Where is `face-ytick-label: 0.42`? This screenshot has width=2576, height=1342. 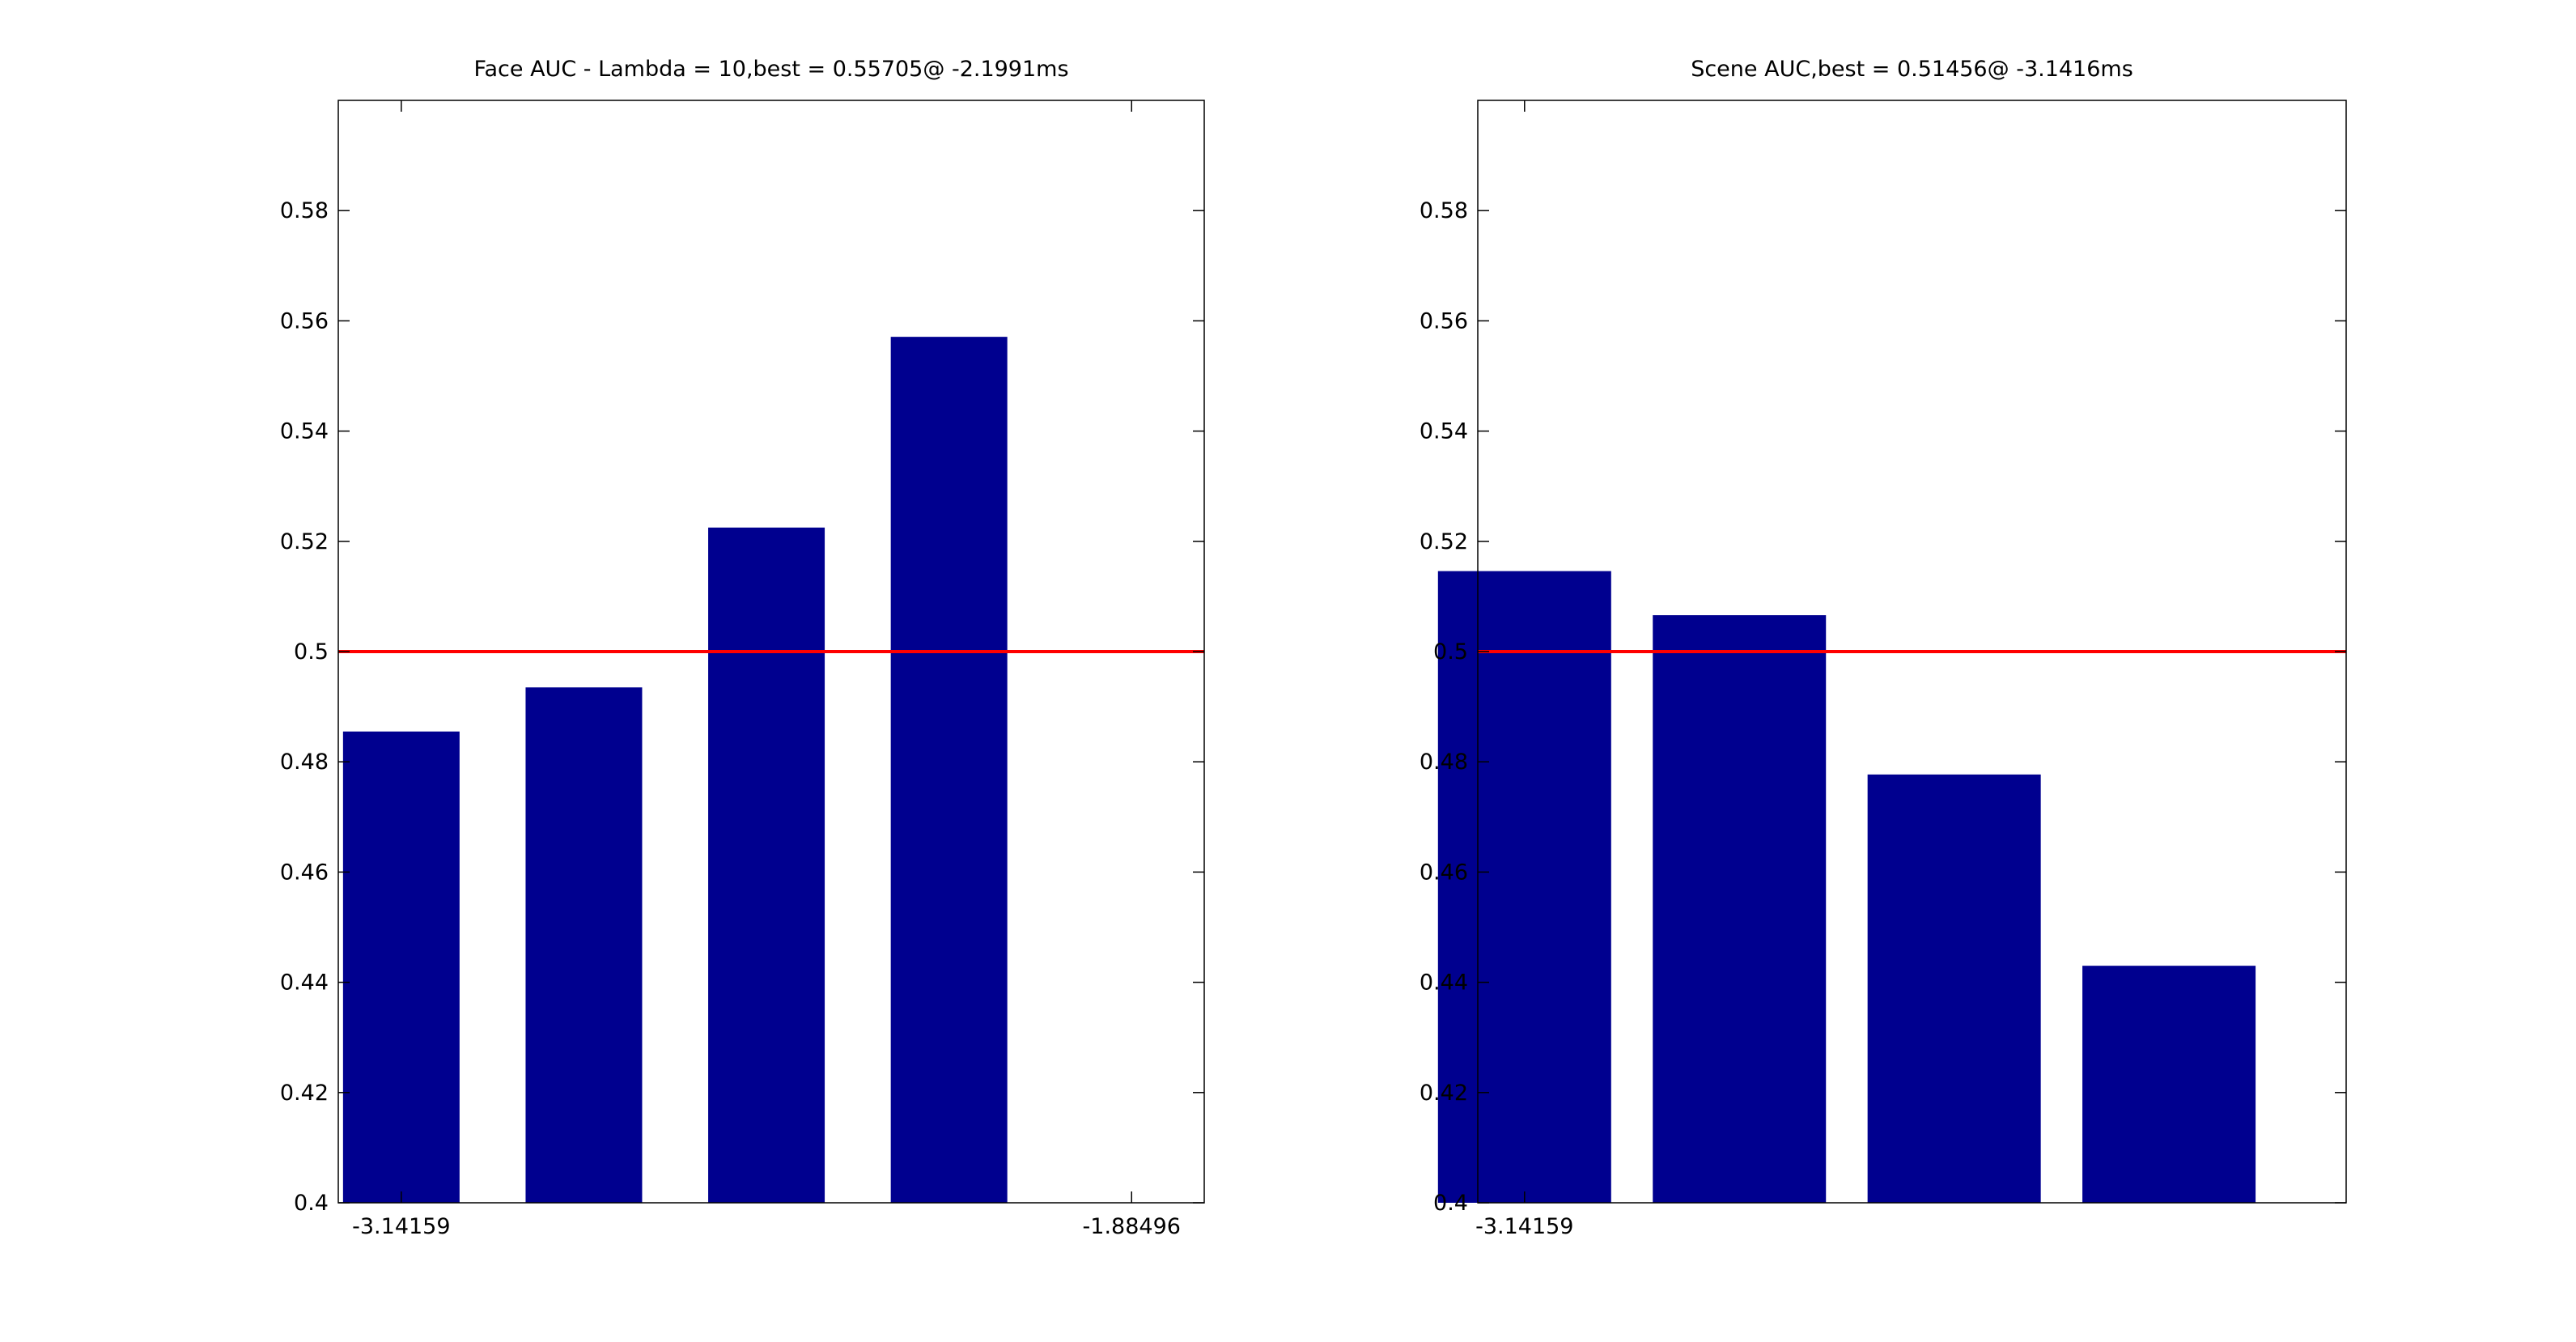 face-ytick-label: 0.42 is located at coordinates (304, 1093).